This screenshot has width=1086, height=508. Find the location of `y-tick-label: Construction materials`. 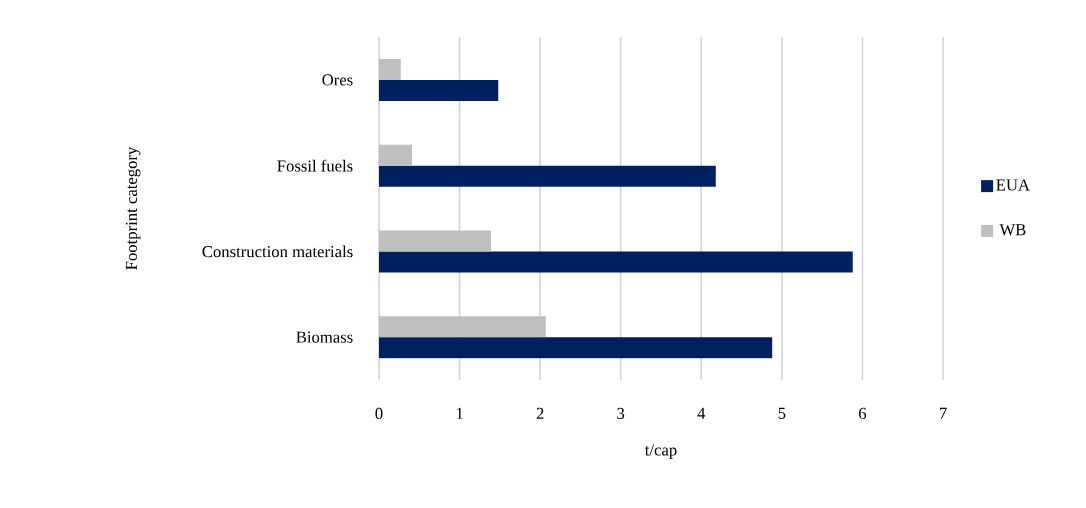

y-tick-label: Construction materials is located at coordinates (277, 251).